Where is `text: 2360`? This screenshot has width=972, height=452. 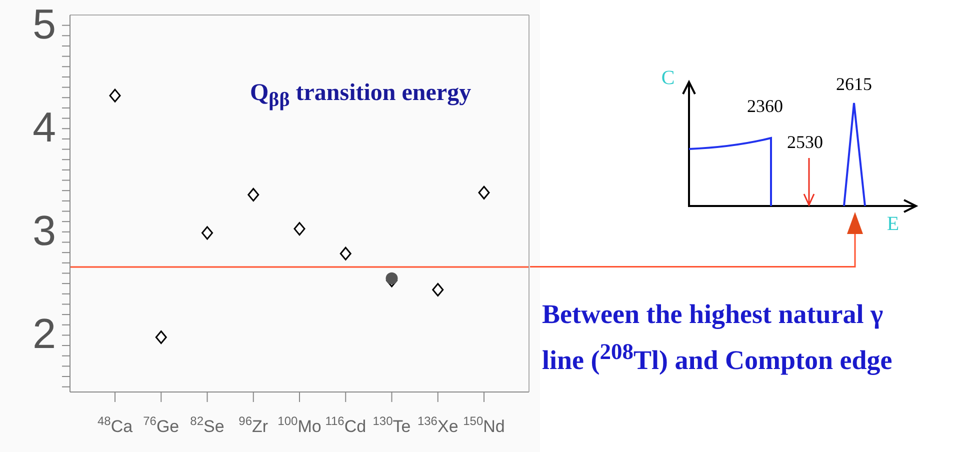 text: 2360 is located at coordinates (765, 106).